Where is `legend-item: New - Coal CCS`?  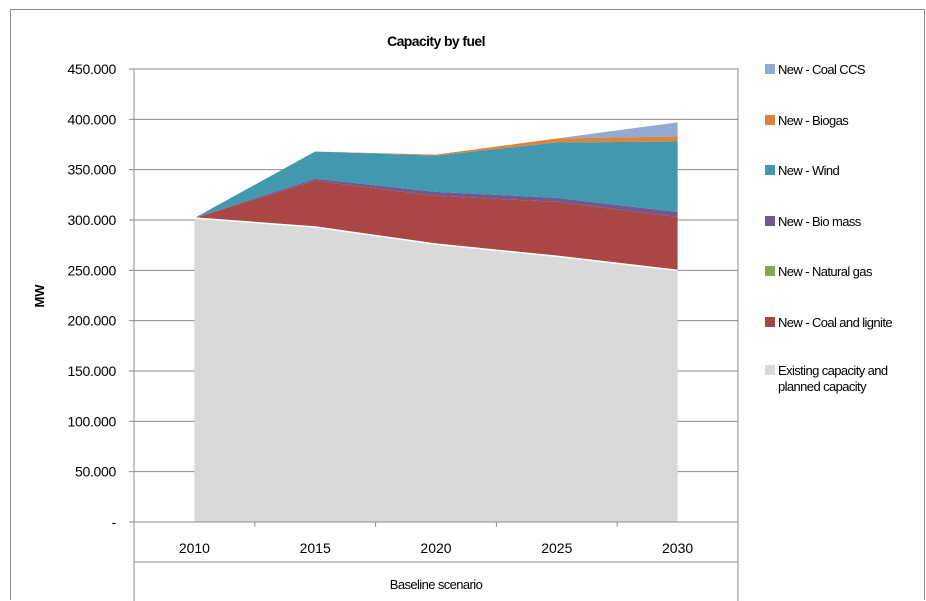 legend-item: New - Coal CCS is located at coordinates (845, 70).